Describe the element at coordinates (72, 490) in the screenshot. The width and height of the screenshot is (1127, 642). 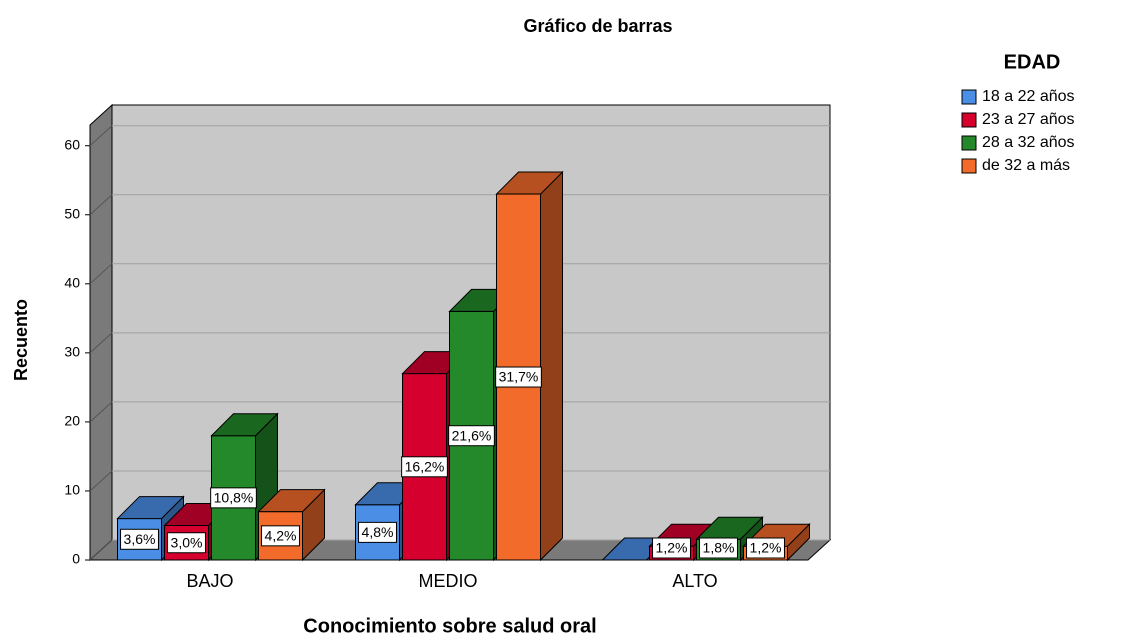
I see `y-tick-label: 10` at that location.